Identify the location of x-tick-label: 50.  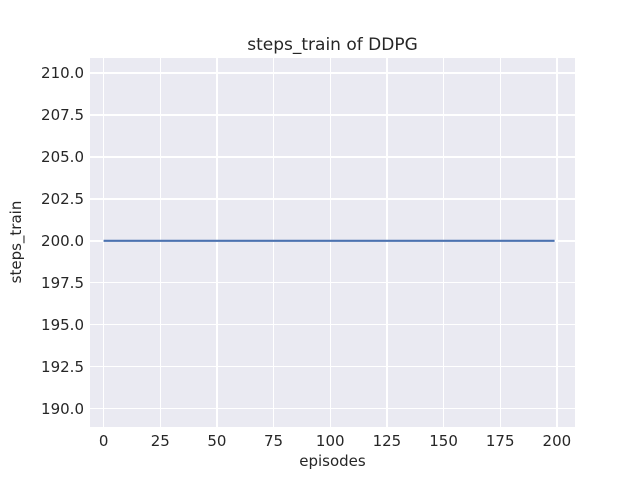
(217, 441).